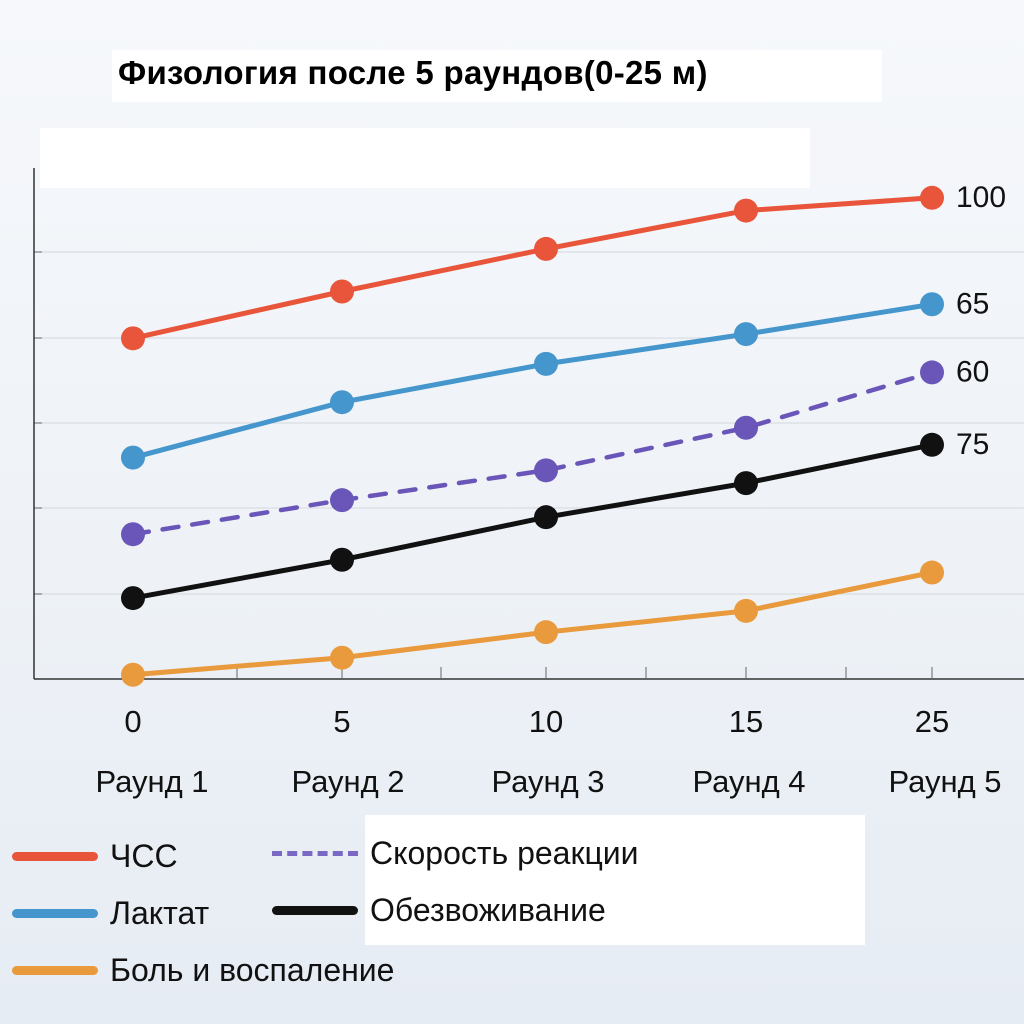 The height and width of the screenshot is (1024, 1024). Describe the element at coordinates (504, 853) in the screenshot. I see `legend-label-reaction: Скорость реакции` at that location.